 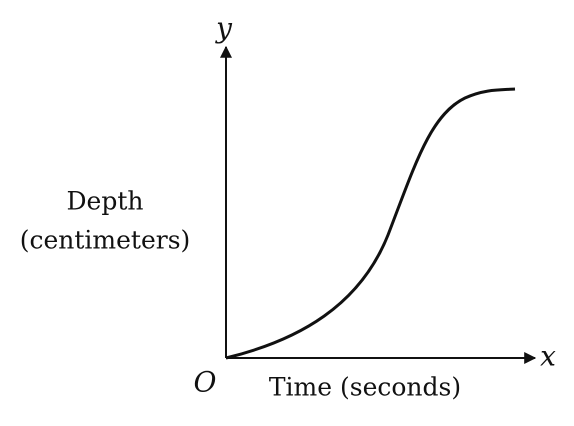 What do you see at coordinates (205, 382) in the screenshot?
I see `origin-label: O` at bounding box center [205, 382].